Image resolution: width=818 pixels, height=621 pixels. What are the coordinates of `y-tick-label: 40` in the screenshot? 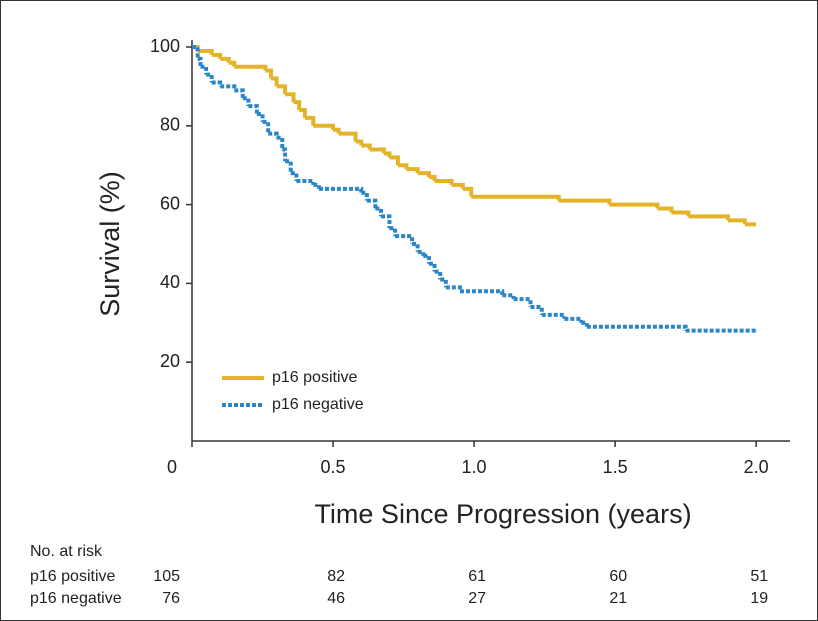 It's located at (170, 282).